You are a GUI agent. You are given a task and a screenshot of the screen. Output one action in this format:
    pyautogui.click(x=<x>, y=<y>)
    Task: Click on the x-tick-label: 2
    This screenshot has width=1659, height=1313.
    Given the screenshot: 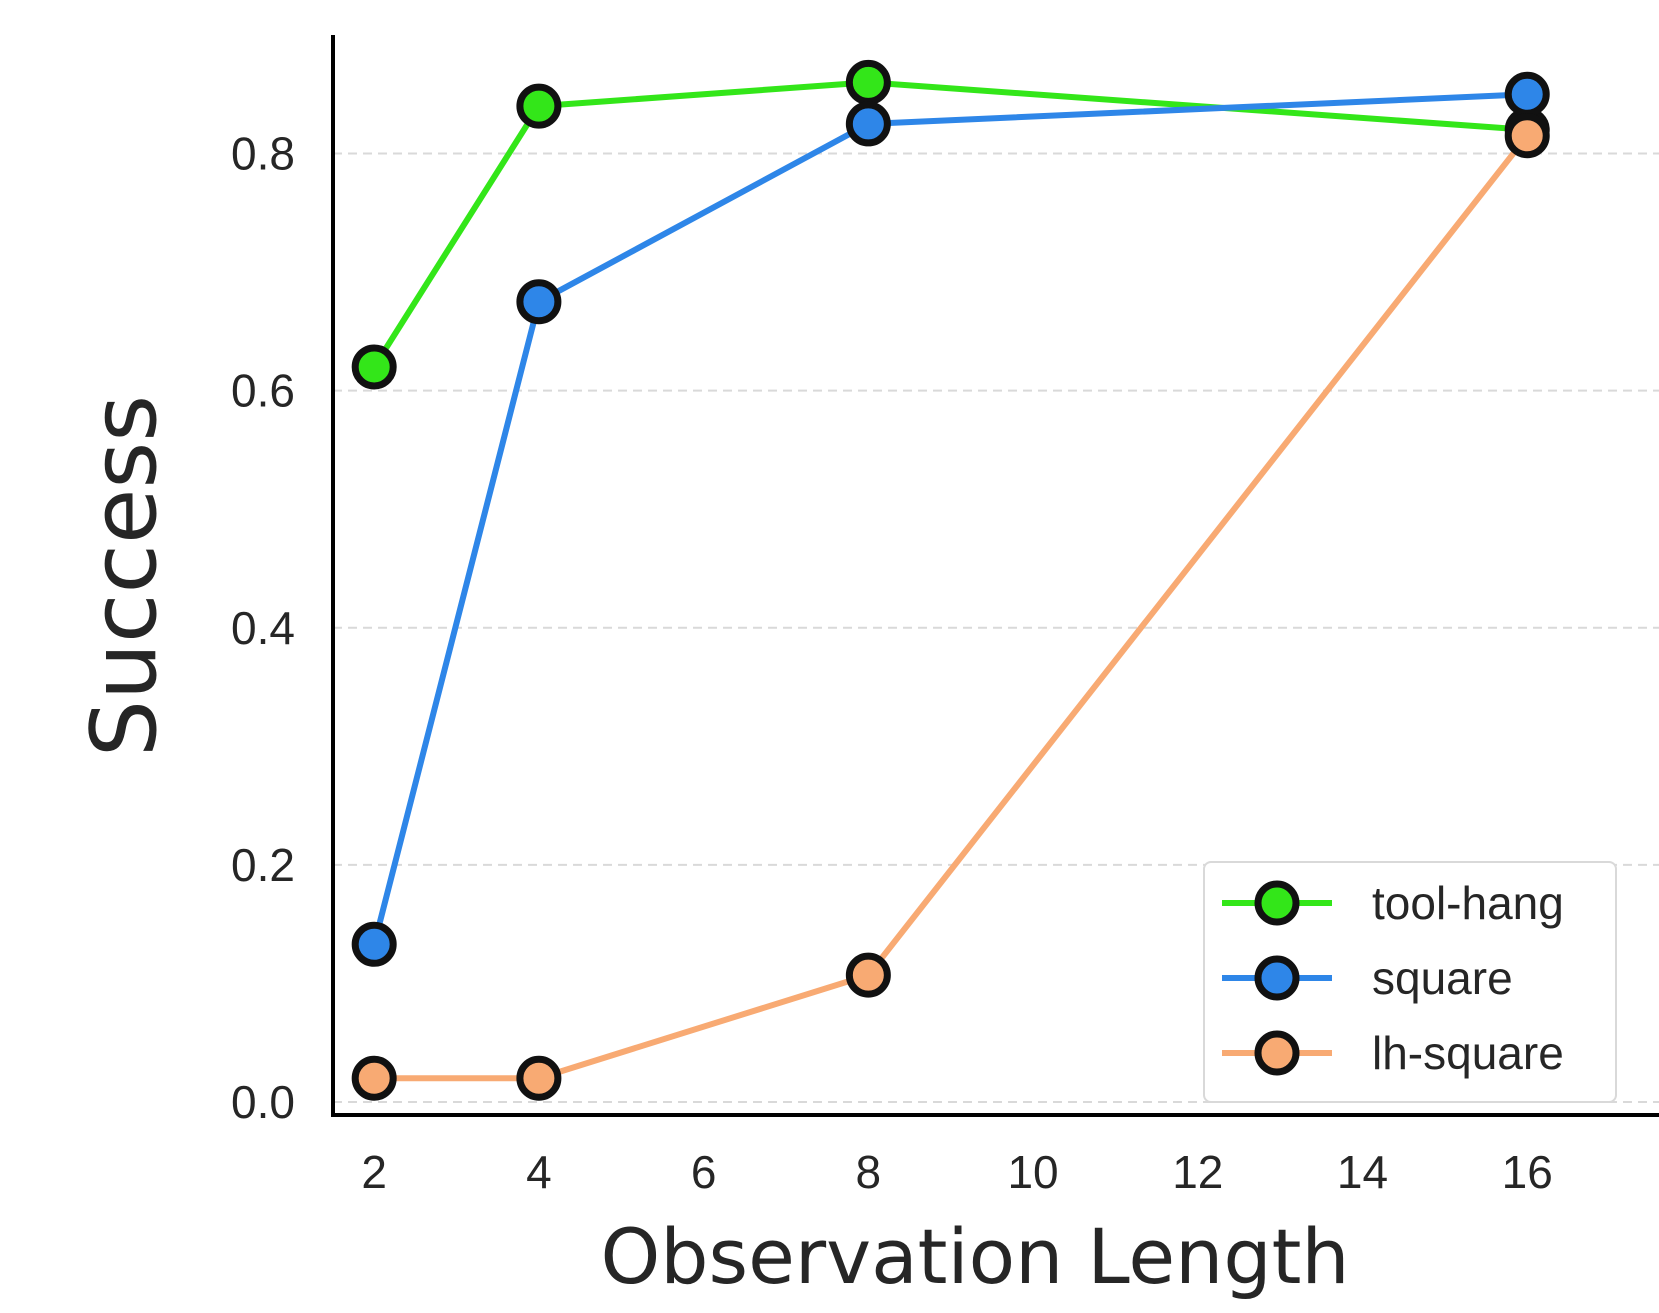 What is the action you would take?
    pyautogui.click(x=374, y=1172)
    